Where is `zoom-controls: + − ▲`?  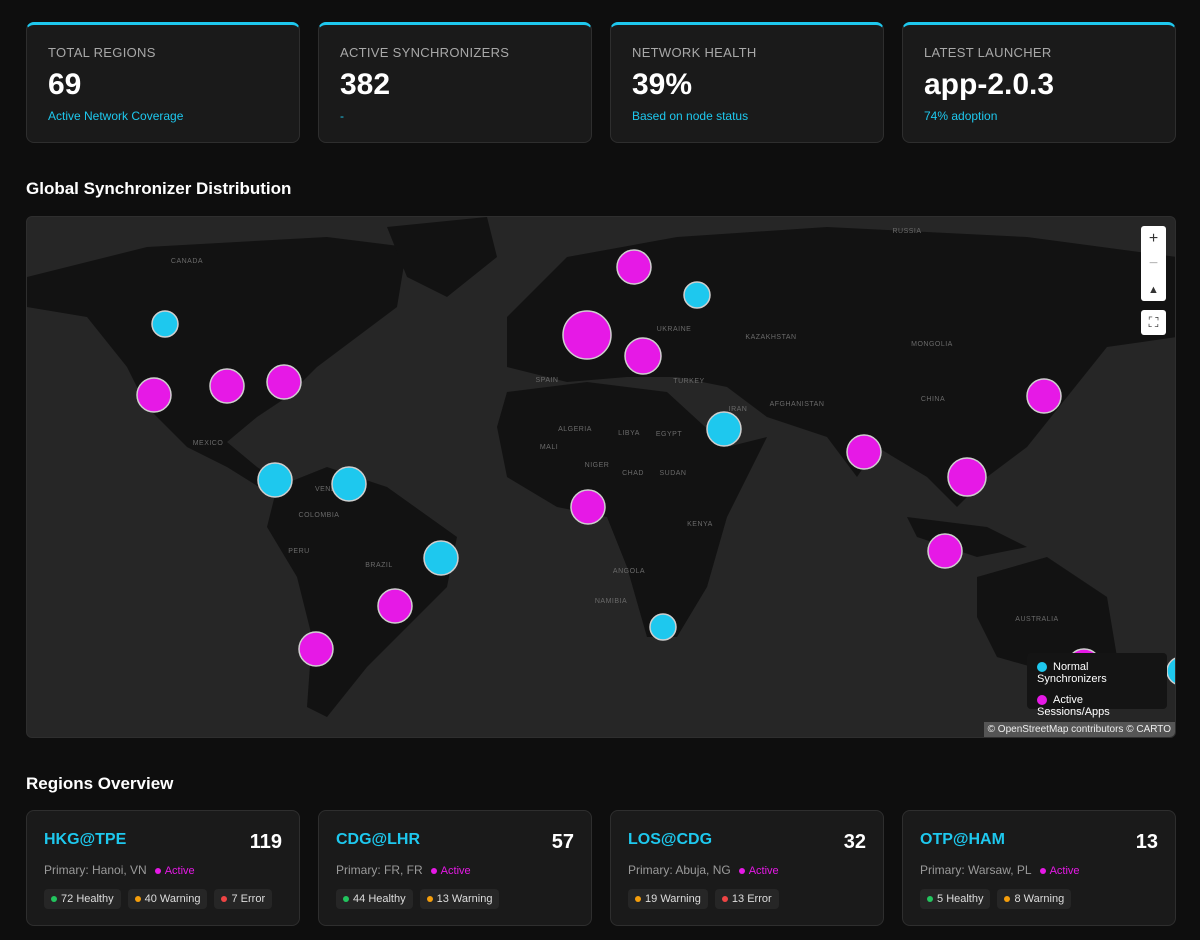
zoom-controls: + − ▲ is located at coordinates (1153, 263).